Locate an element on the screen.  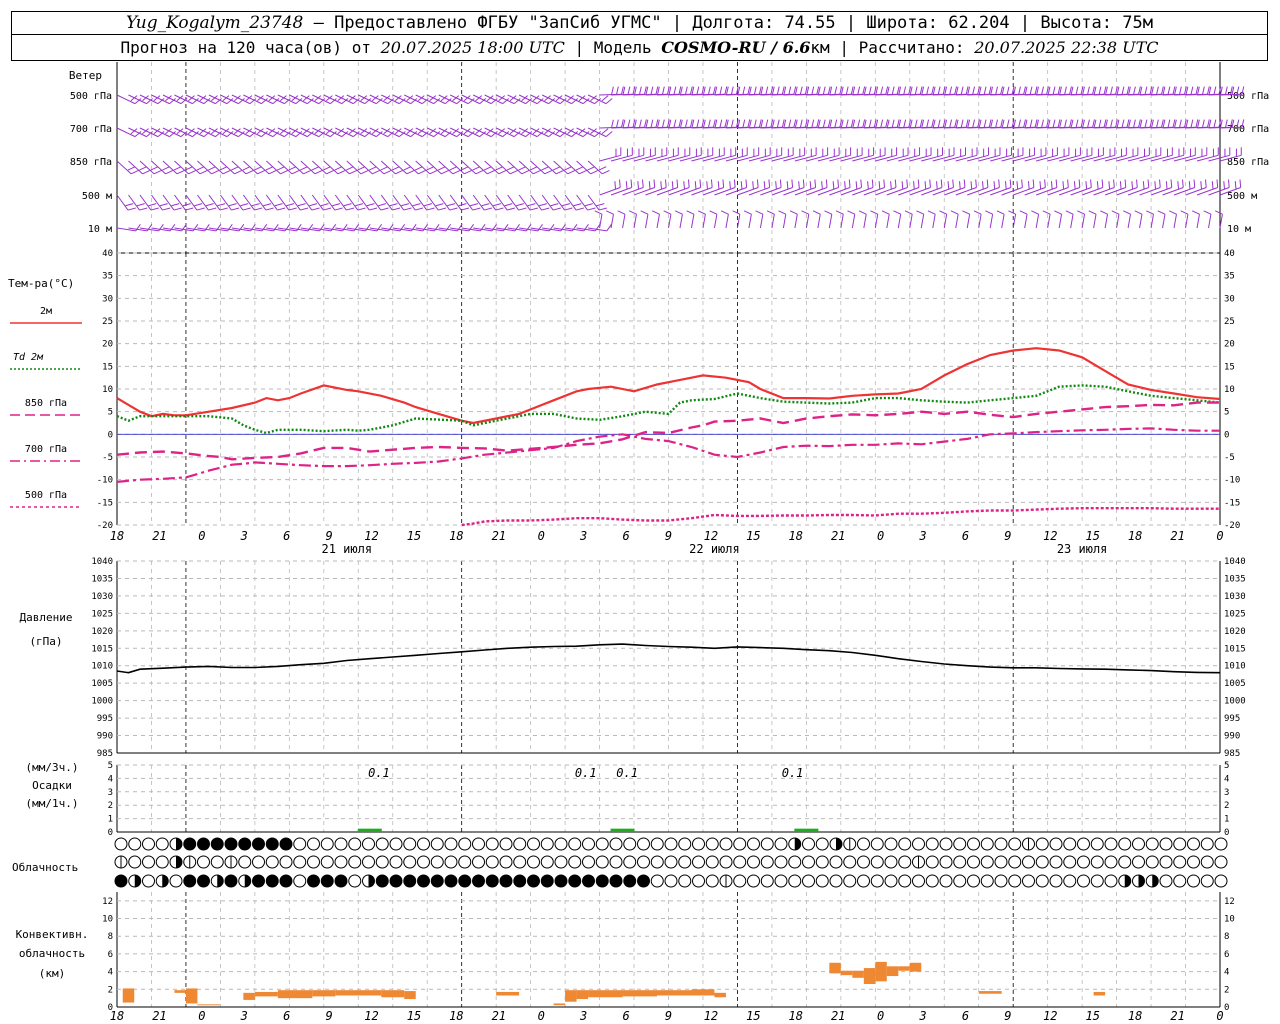
conv-hour-label: 21 is located at coordinates (499, 1016).